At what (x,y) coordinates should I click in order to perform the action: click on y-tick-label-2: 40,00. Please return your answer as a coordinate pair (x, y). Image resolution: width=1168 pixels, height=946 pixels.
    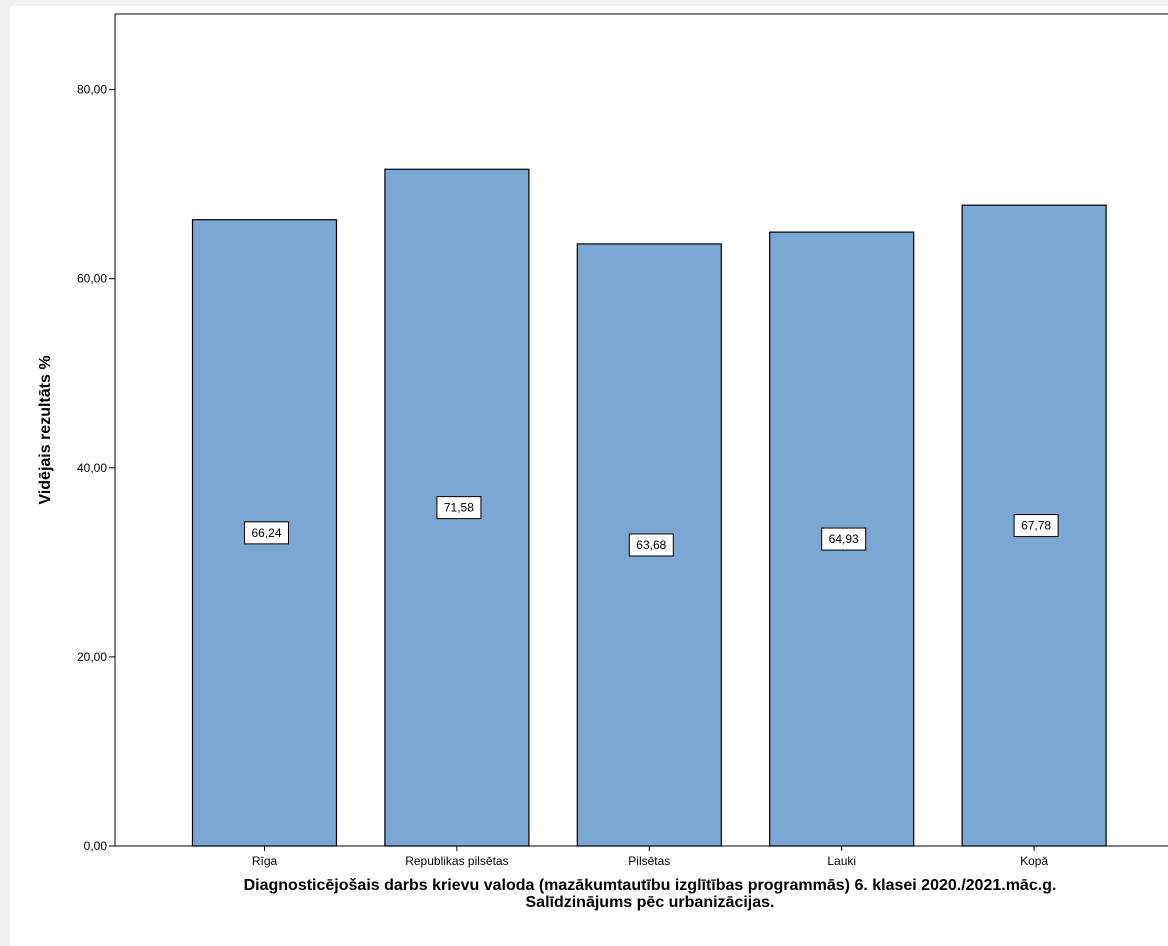
    Looking at the image, I should click on (92, 468).